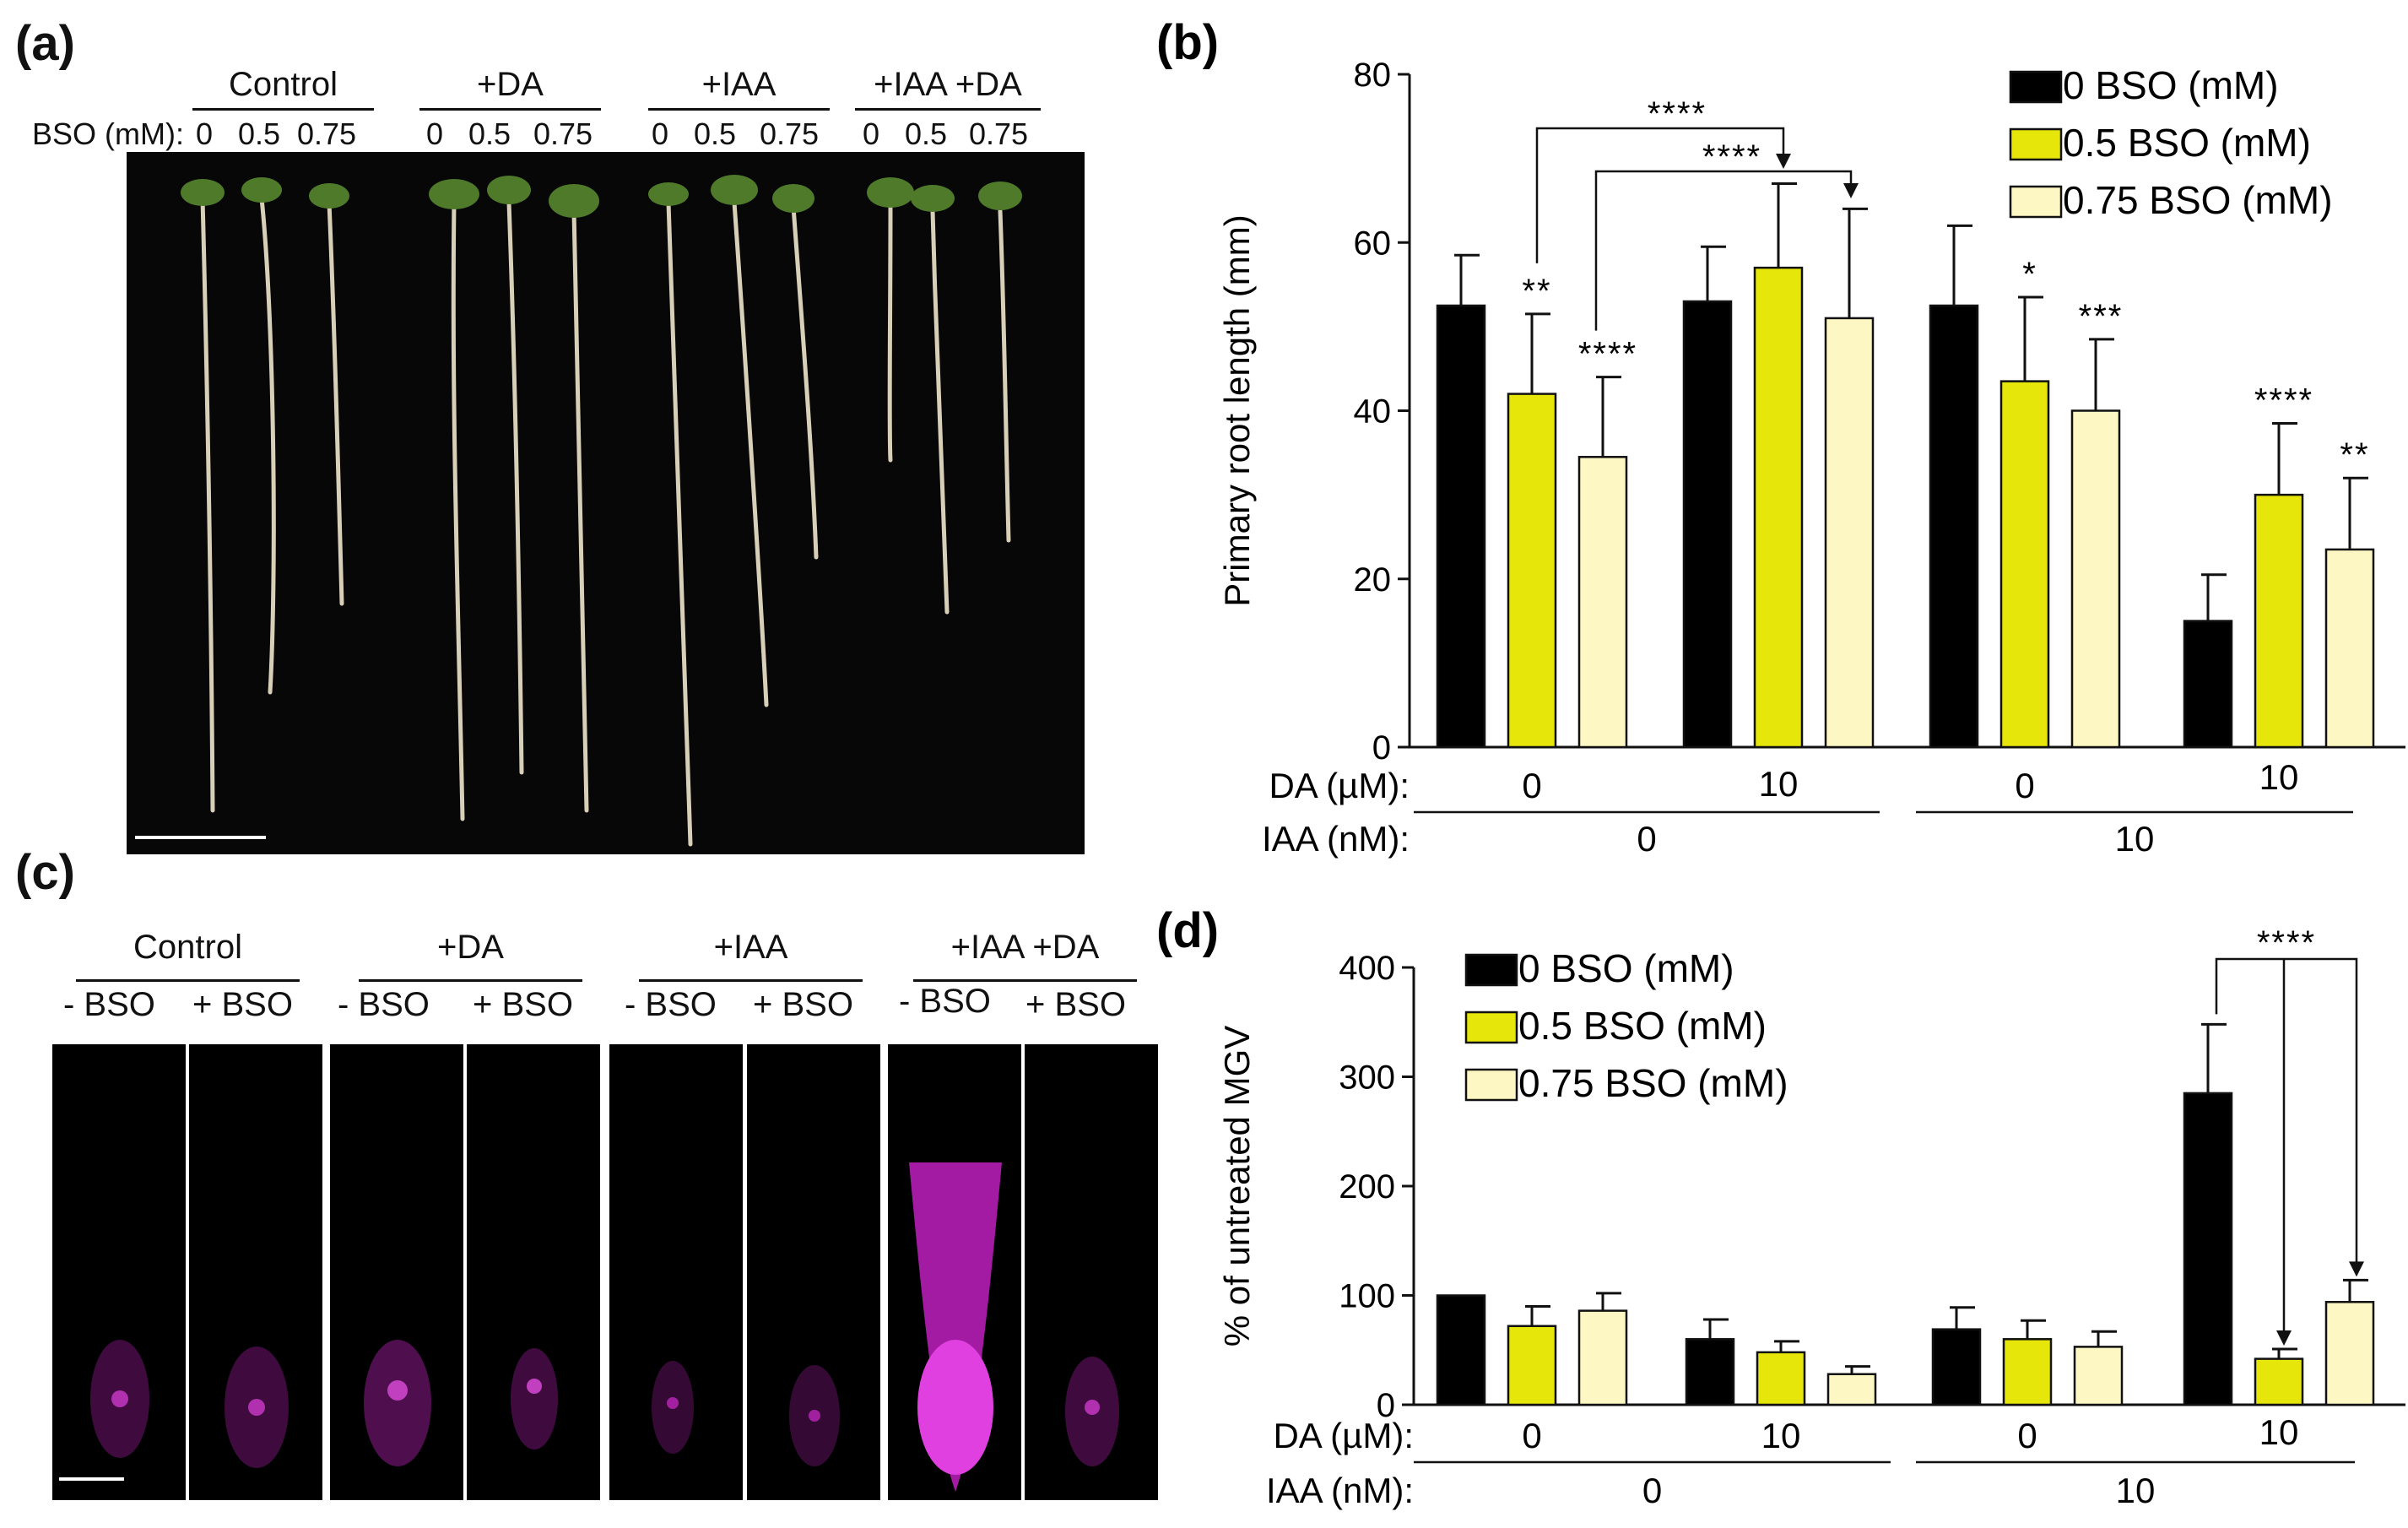  I want to click on y-tick-label: 60, so click(1373, 243).